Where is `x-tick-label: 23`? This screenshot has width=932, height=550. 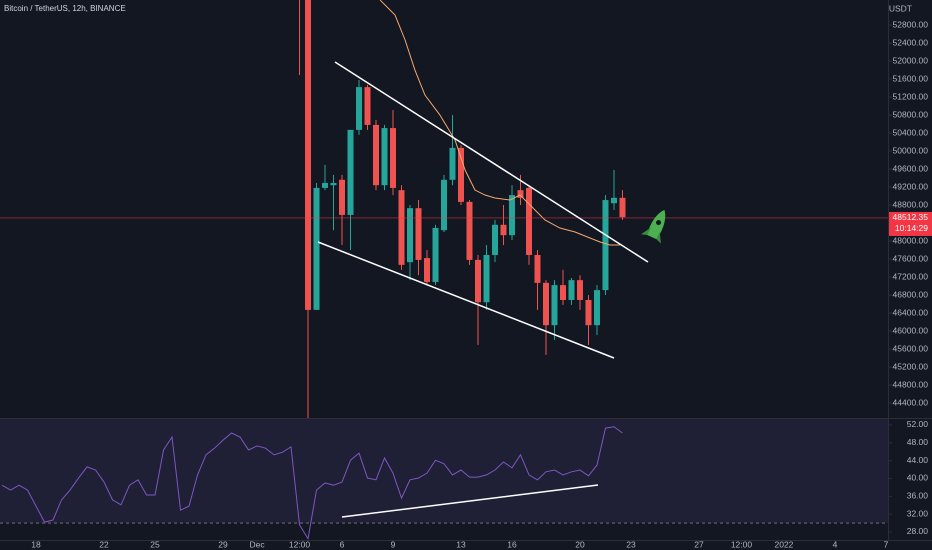 x-tick-label: 23 is located at coordinates (631, 544).